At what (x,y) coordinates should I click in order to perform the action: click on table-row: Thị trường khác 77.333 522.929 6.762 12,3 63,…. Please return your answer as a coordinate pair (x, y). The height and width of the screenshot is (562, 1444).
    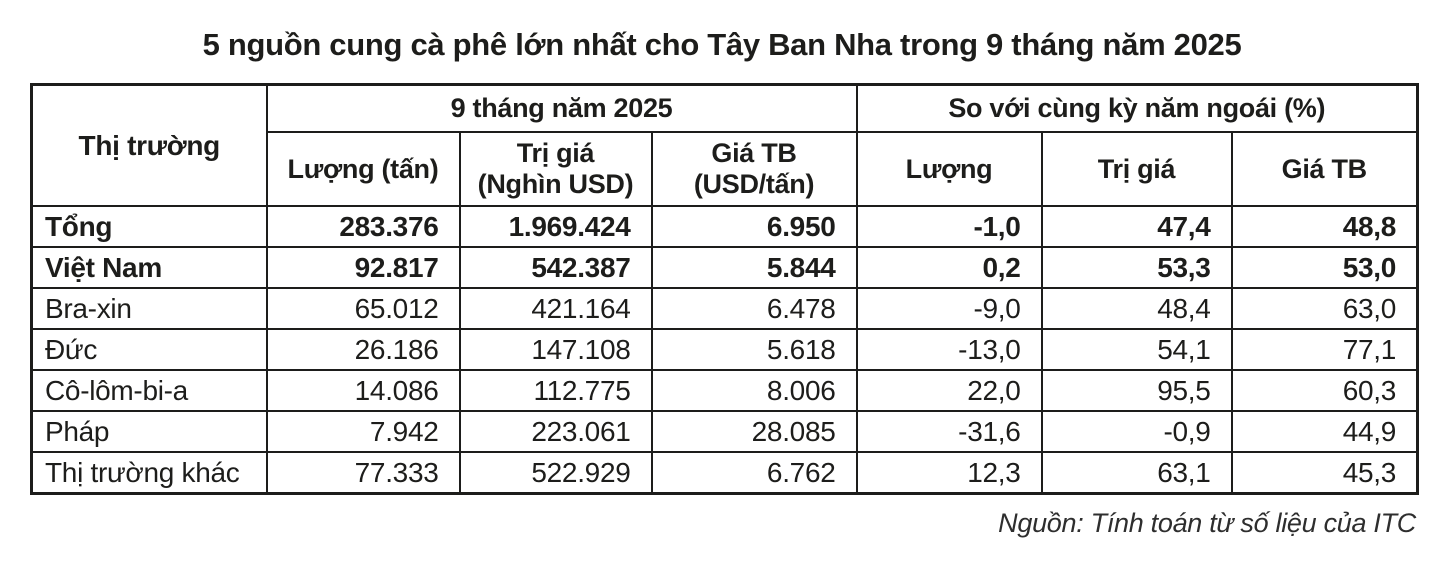
    Looking at the image, I should click on (724, 473).